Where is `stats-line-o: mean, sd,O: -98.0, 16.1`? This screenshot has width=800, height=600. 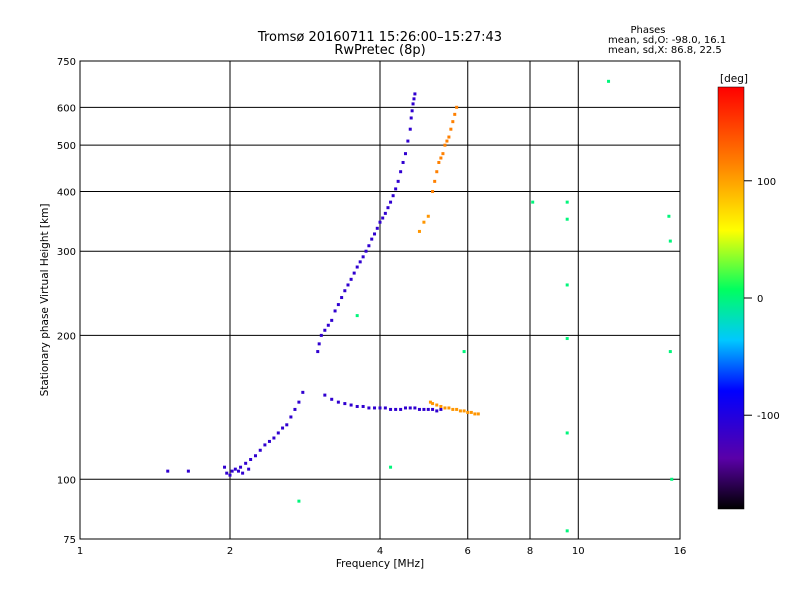
stats-line-o: mean, sd,O: -98.0, 16.1 is located at coordinates (667, 40).